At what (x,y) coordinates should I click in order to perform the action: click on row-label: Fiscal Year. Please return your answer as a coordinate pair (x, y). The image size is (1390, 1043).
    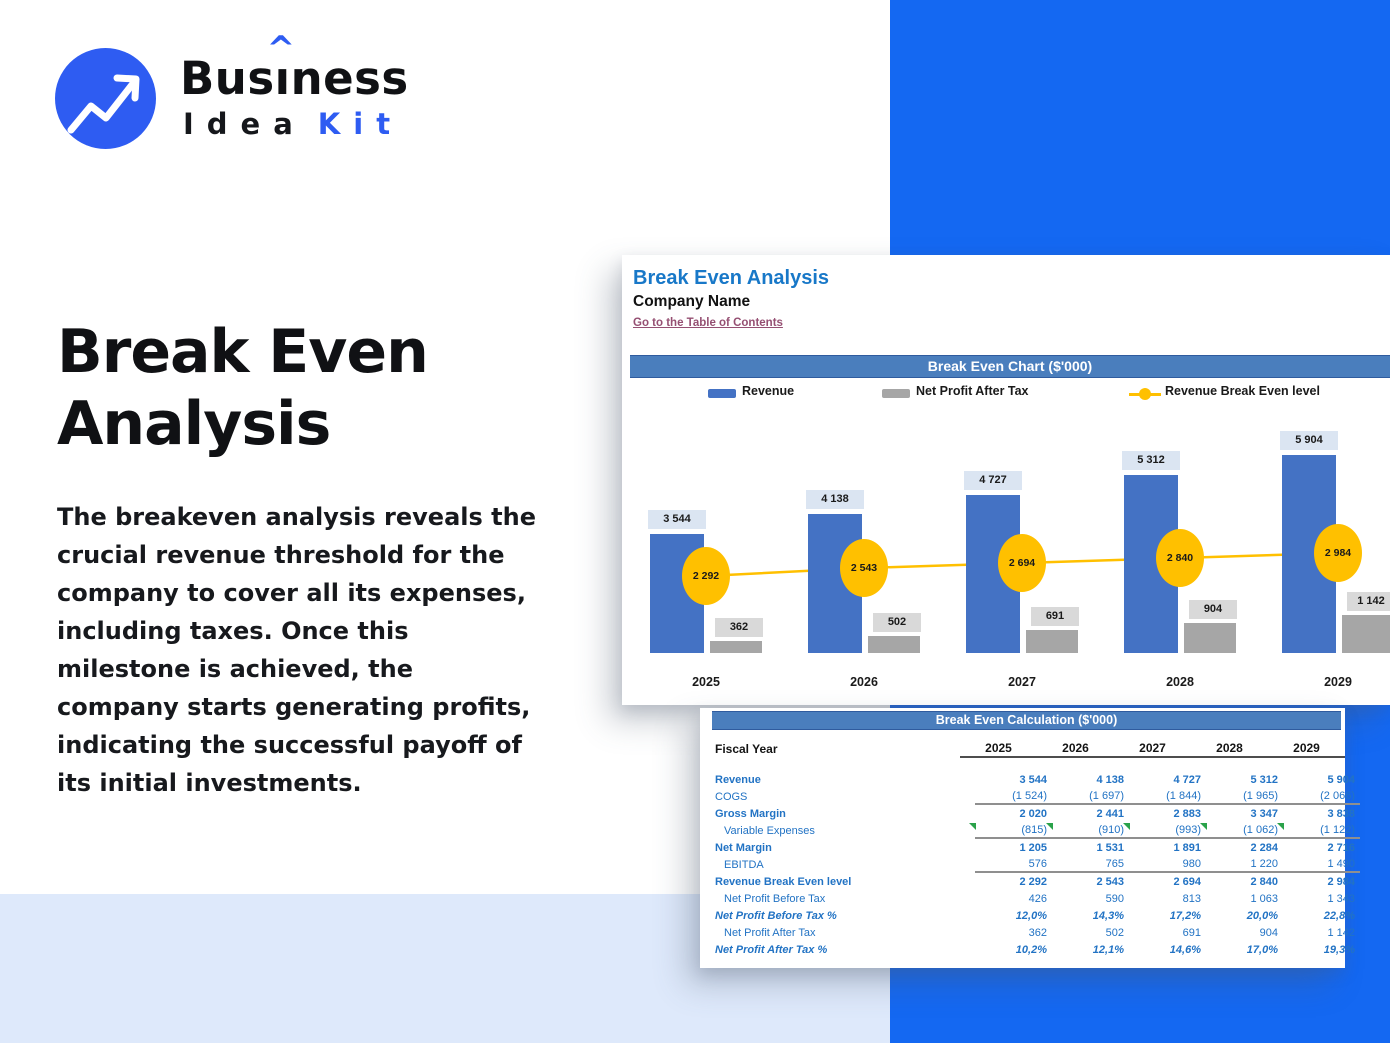
    Looking at the image, I should click on (746, 749).